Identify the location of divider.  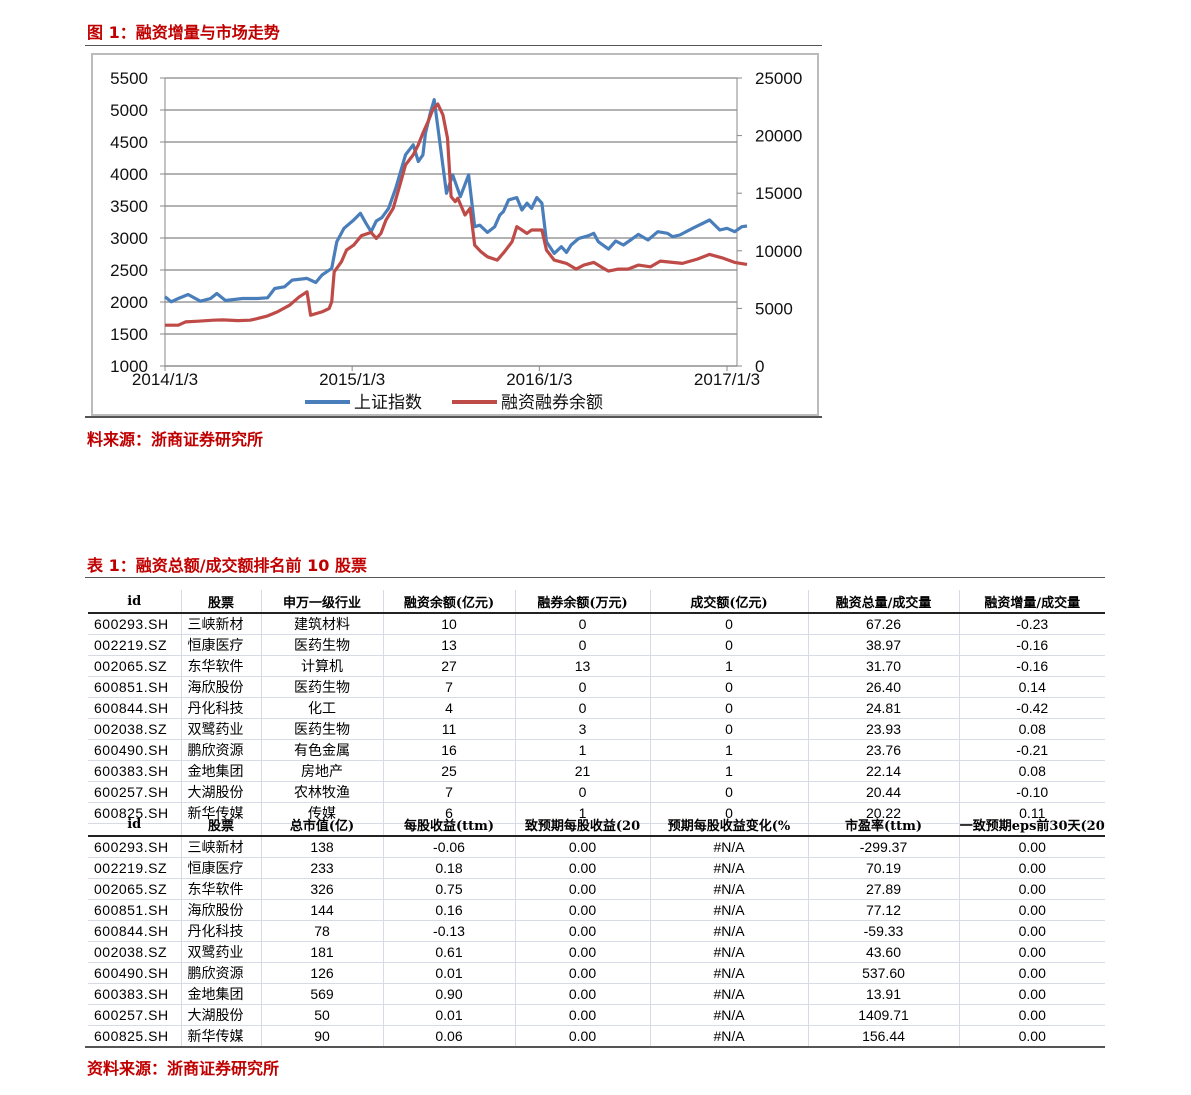
(453, 417).